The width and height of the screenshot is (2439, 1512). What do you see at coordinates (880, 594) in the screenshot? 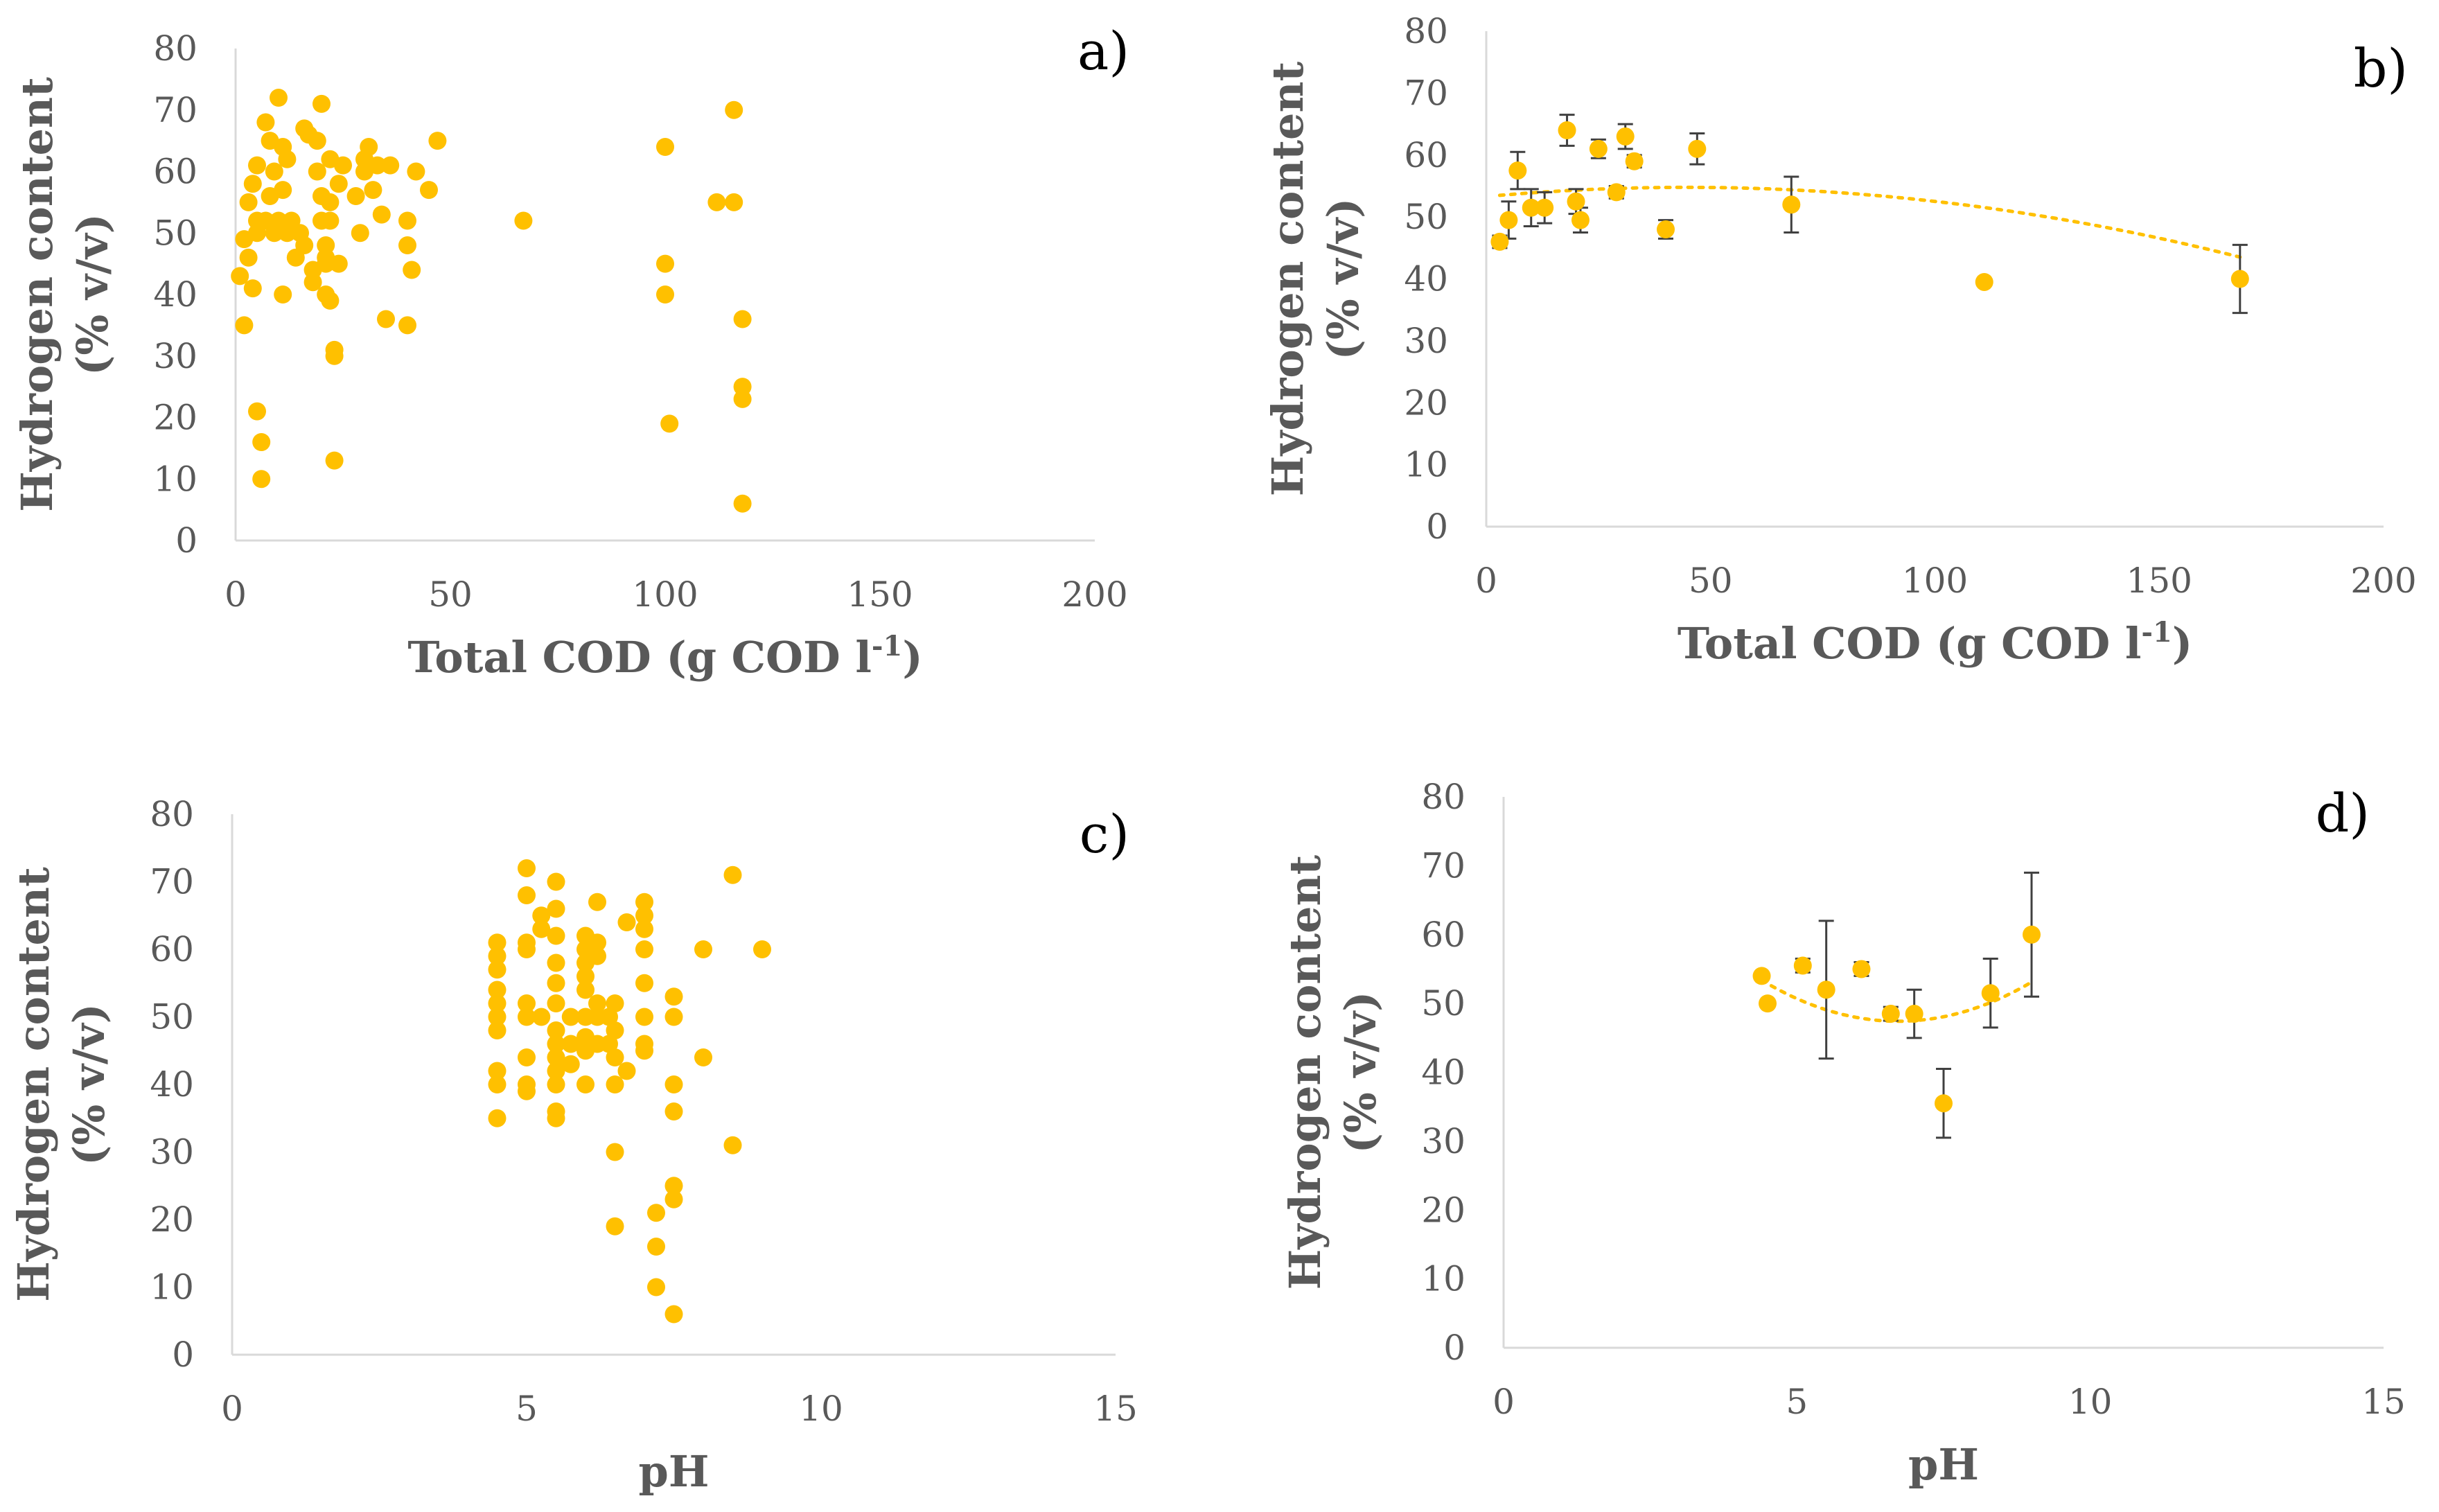
I see `x-tick-label: 150` at bounding box center [880, 594].